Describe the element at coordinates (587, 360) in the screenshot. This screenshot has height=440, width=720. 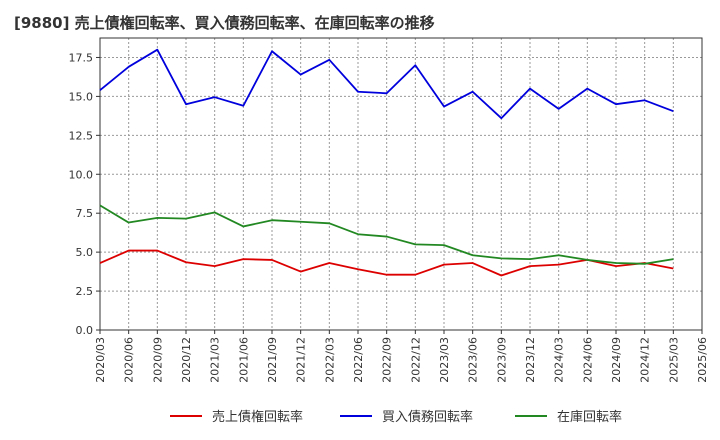
I see `x-tick-label: 2024/06` at that location.